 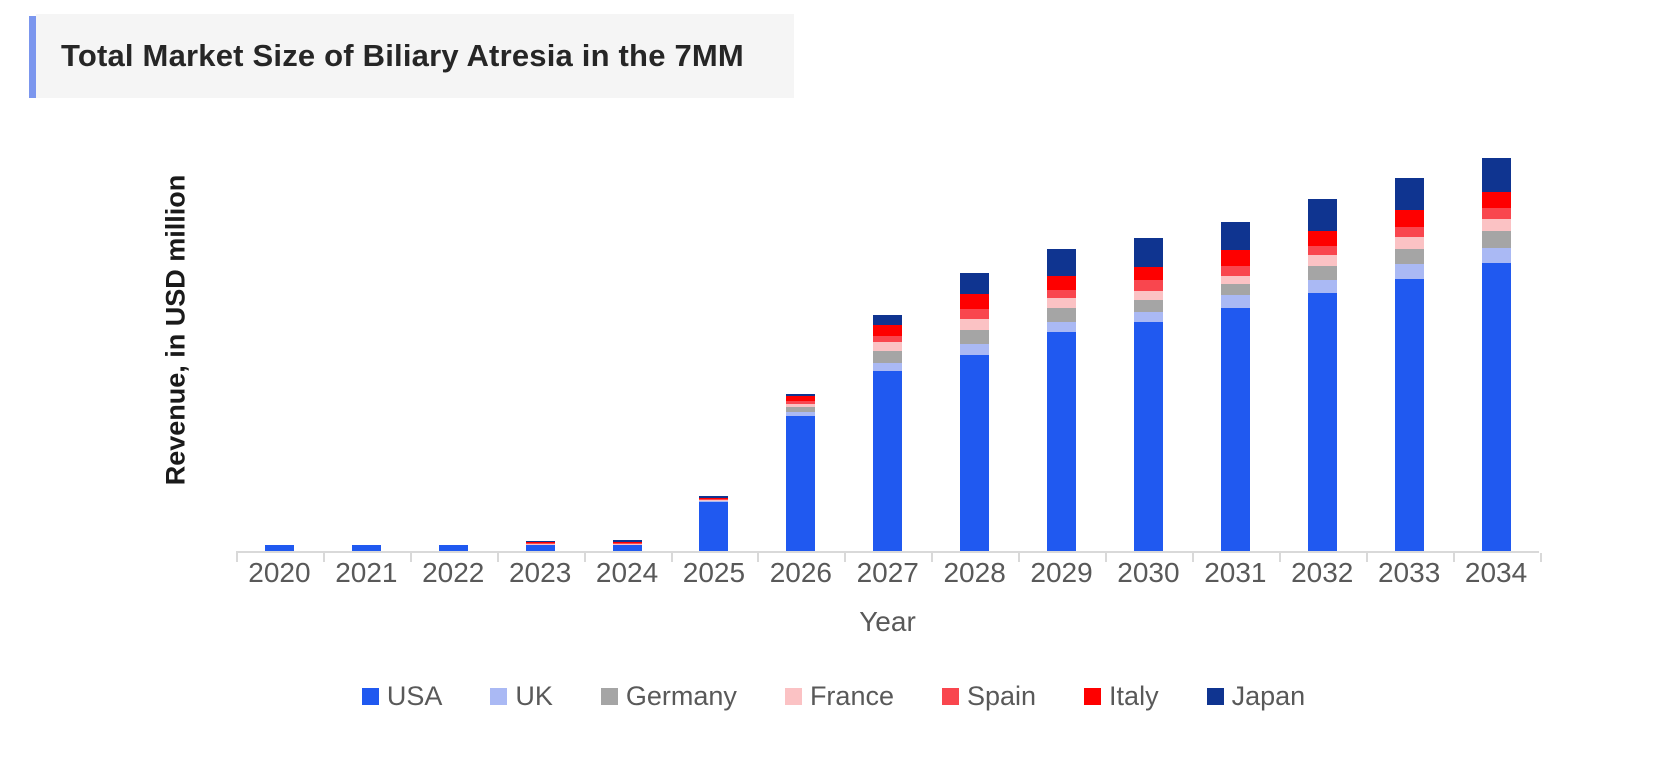 What do you see at coordinates (1121, 696) in the screenshot?
I see `legend-item-italy: Italy` at bounding box center [1121, 696].